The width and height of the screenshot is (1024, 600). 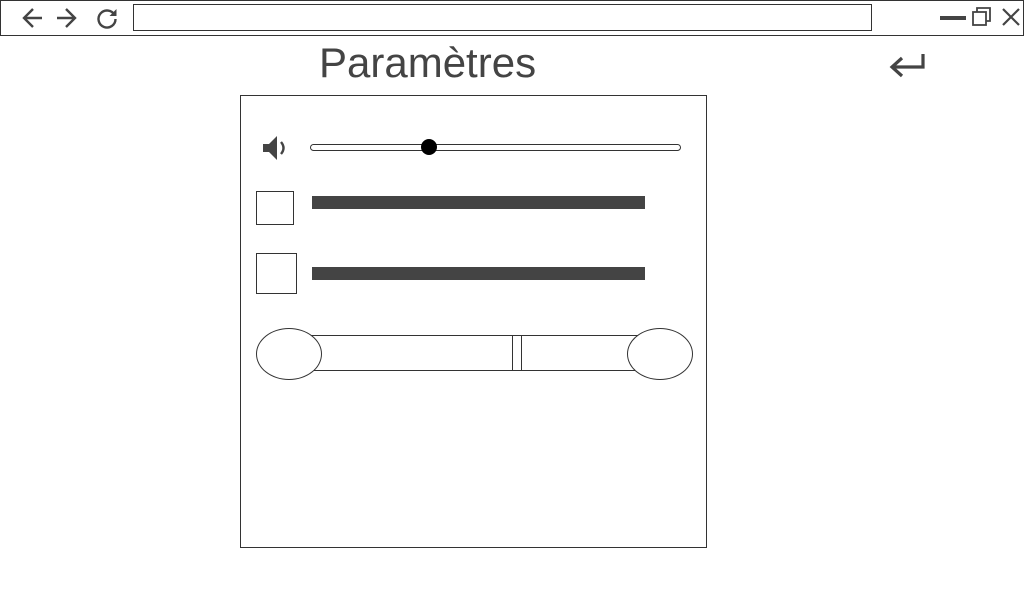 What do you see at coordinates (502, 17) in the screenshot?
I see `url-field` at bounding box center [502, 17].